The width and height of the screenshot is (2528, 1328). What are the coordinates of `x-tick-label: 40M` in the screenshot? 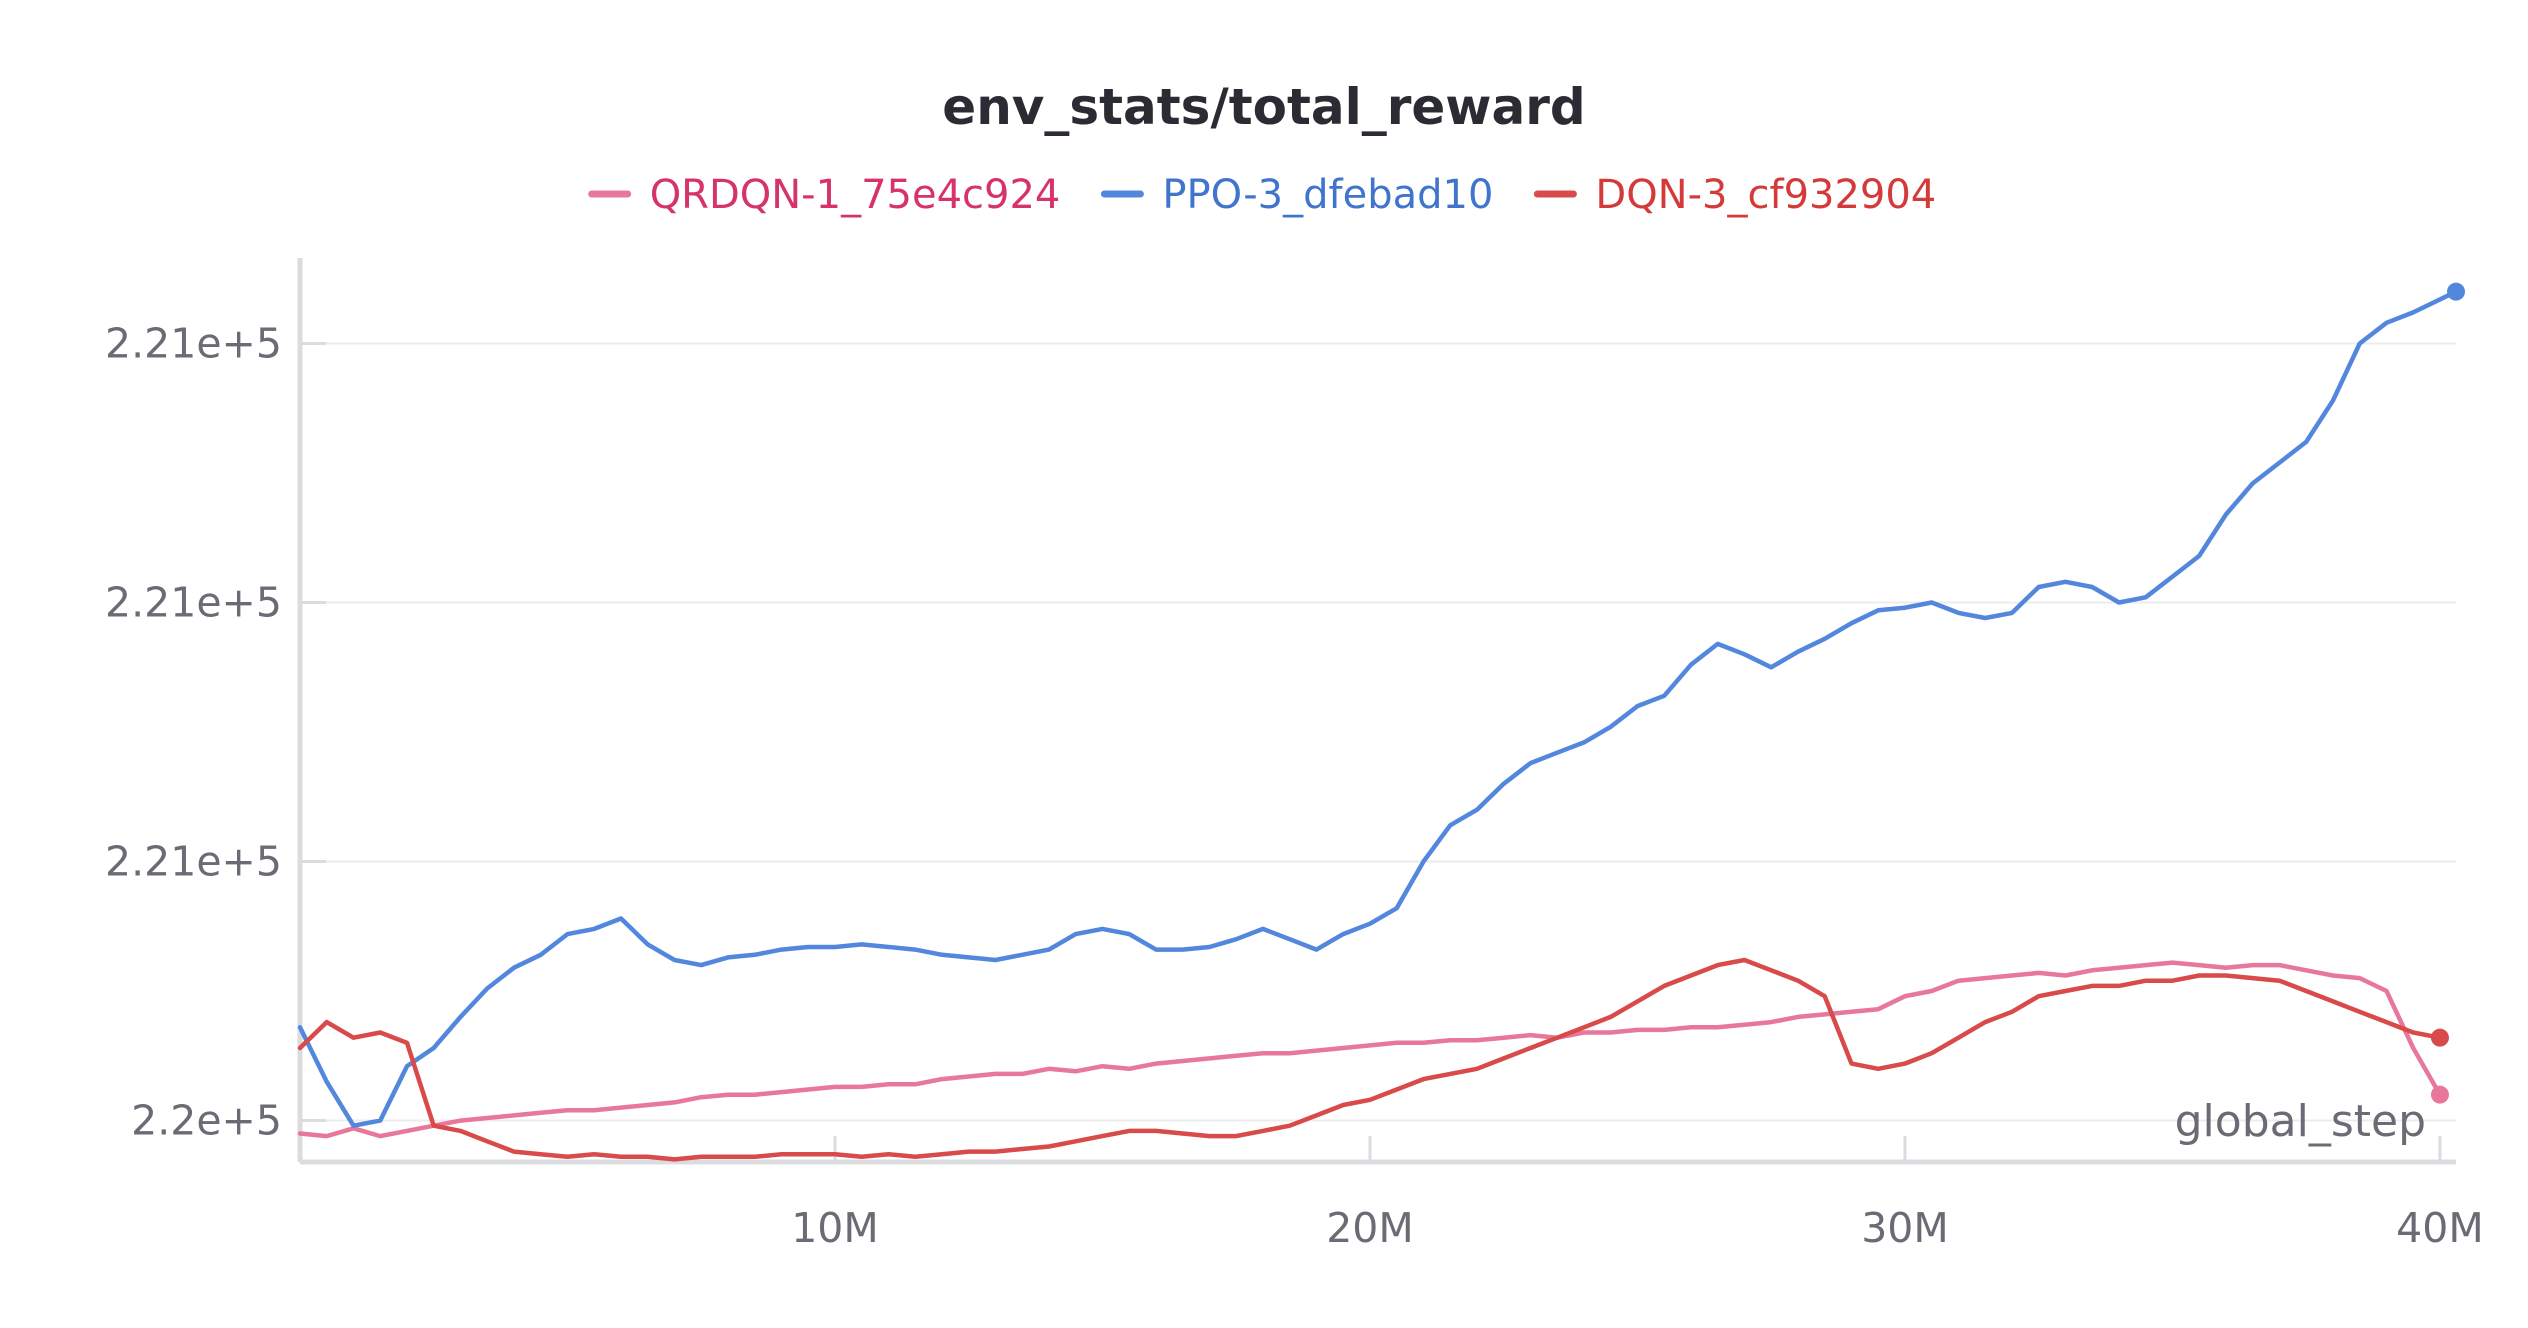 It's located at (2440, 1228).